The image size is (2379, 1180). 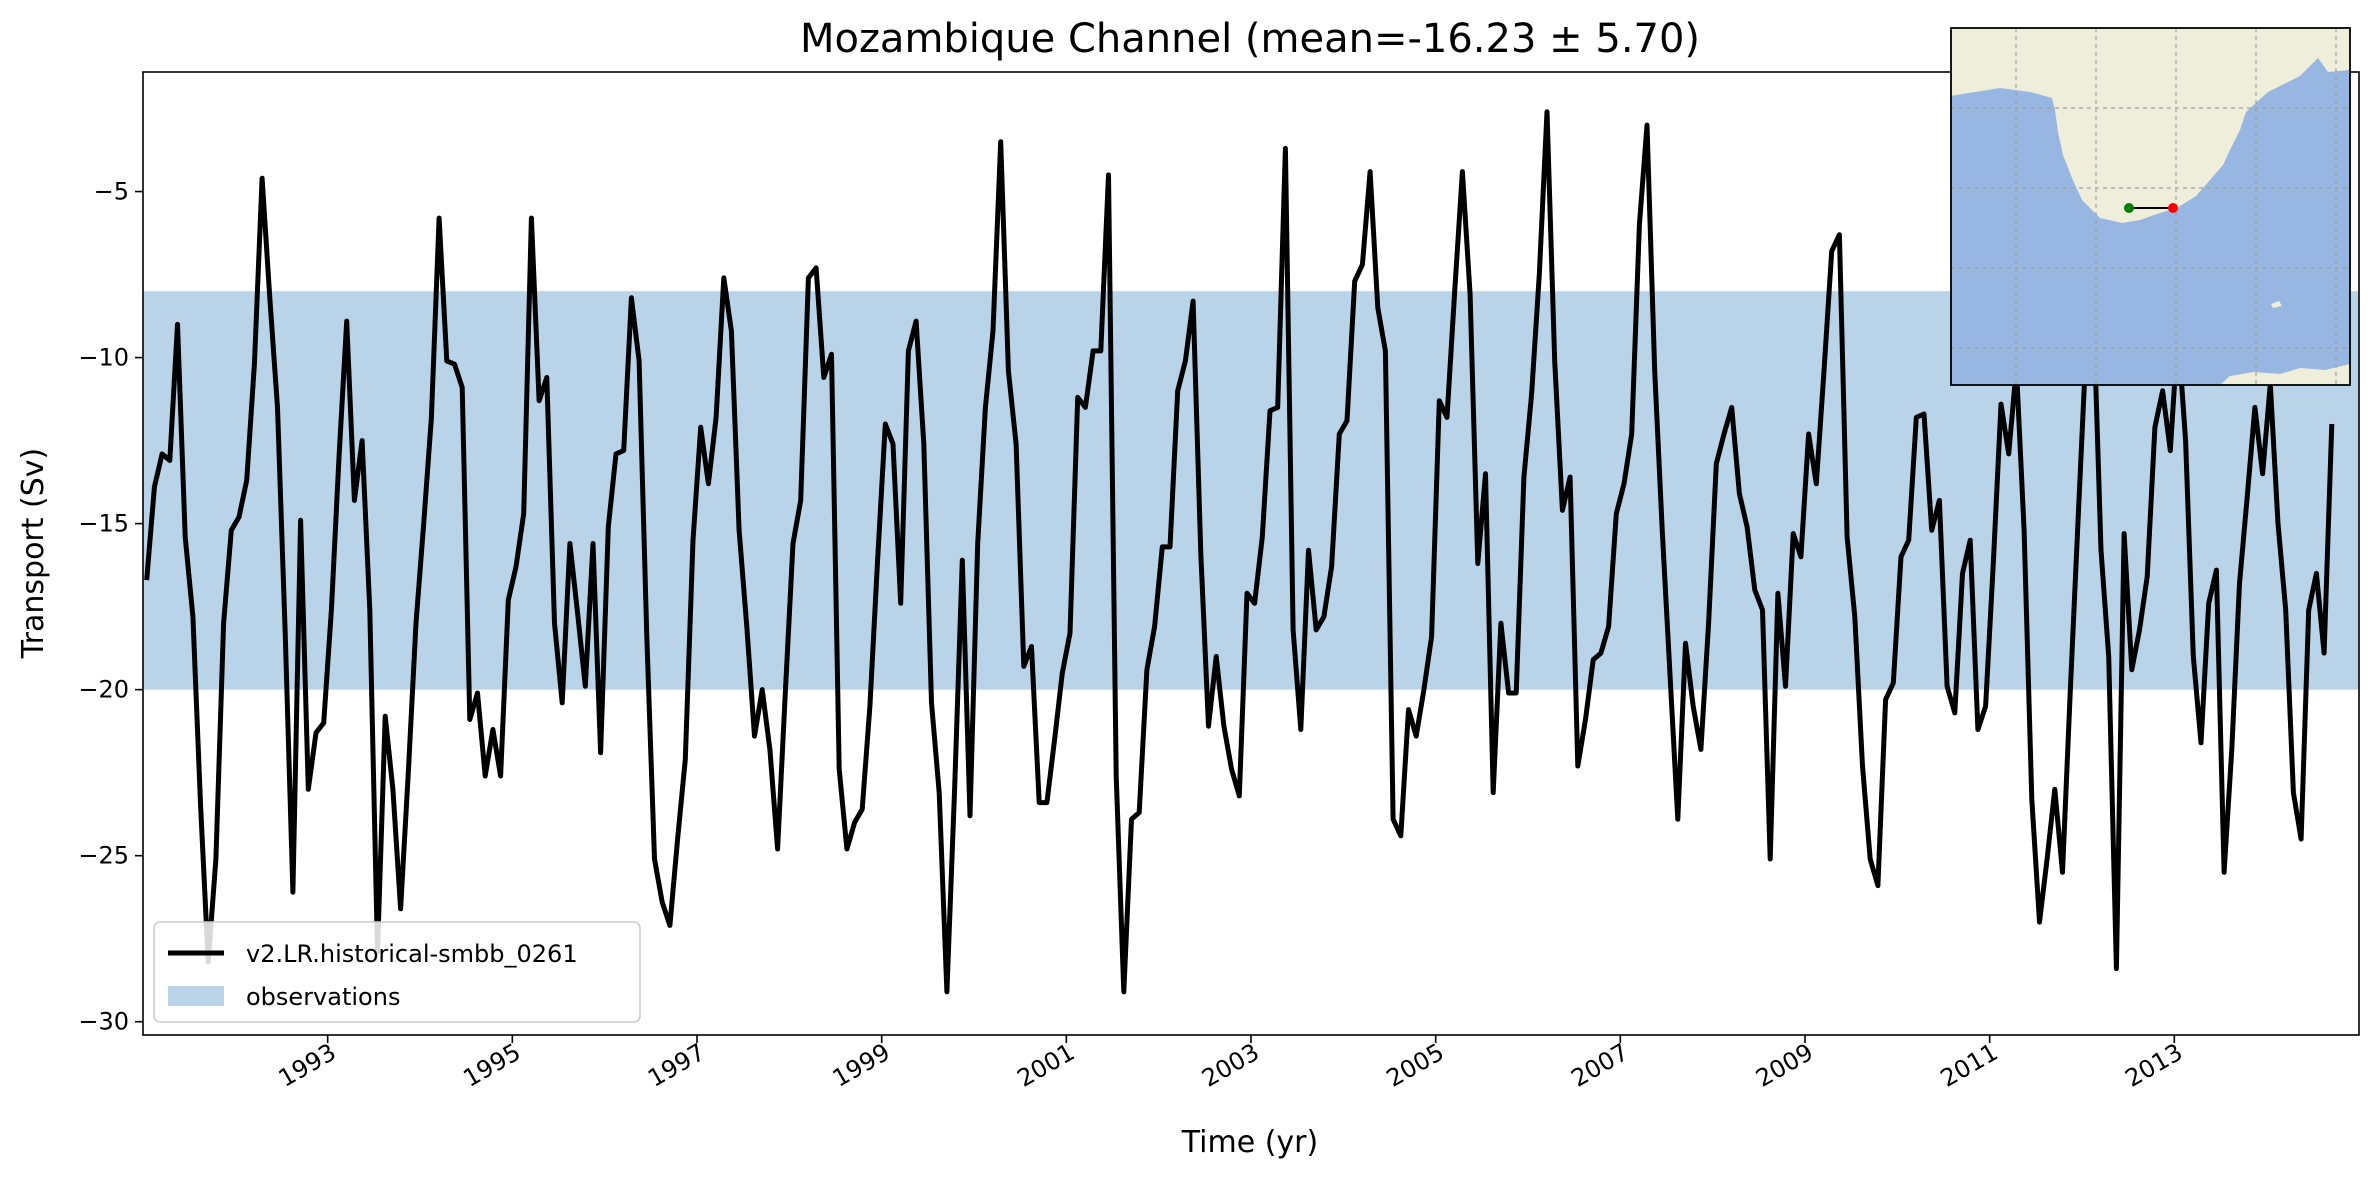 I want to click on y-tick-label: −5, so click(x=111, y=192).